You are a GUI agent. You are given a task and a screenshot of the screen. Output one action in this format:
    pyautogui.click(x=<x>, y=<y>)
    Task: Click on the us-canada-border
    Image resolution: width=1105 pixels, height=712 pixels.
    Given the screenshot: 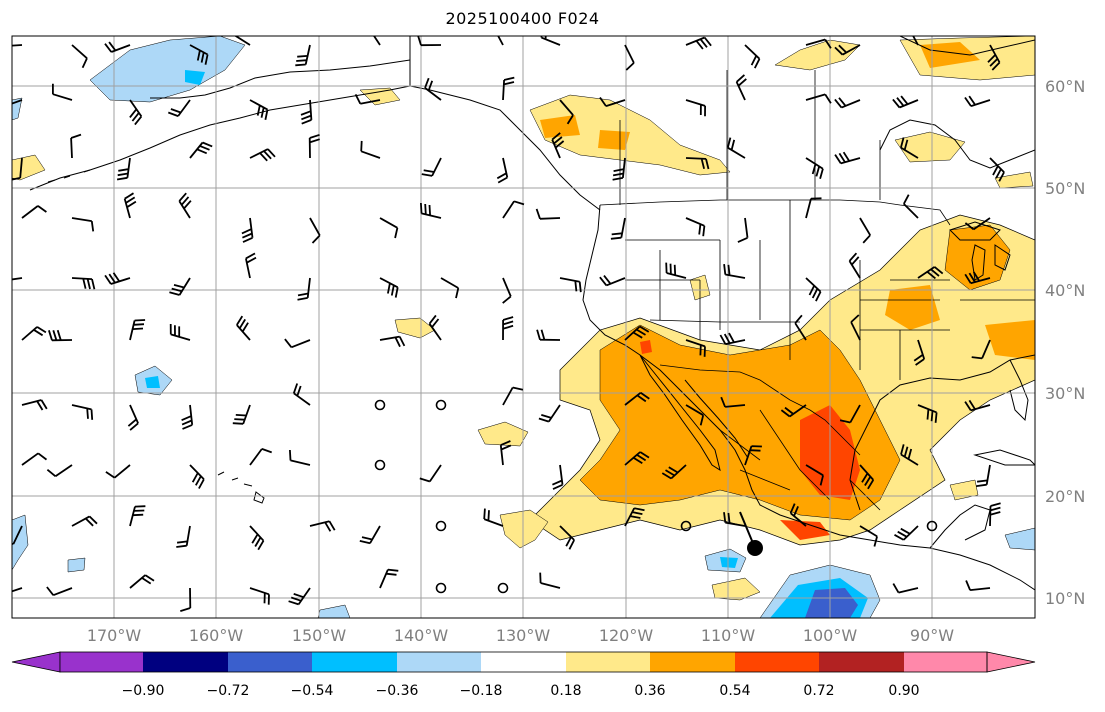 What is the action you would take?
    pyautogui.click(x=775, y=212)
    